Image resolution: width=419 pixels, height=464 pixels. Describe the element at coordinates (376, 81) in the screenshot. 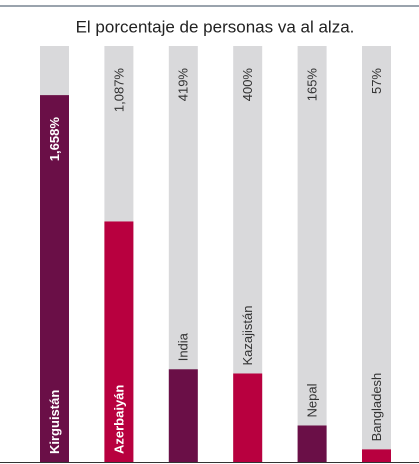

I see `value-label: 57%` at that location.